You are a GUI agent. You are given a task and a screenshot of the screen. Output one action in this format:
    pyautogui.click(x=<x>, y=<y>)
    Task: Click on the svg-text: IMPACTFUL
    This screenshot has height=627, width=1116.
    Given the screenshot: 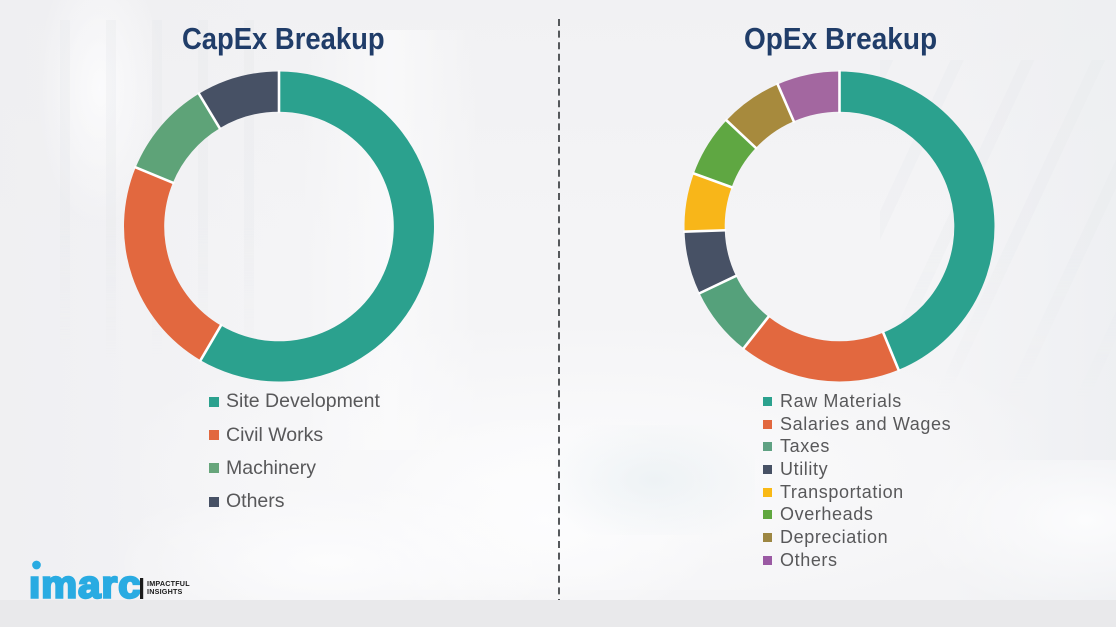 What is the action you would take?
    pyautogui.click(x=168, y=583)
    